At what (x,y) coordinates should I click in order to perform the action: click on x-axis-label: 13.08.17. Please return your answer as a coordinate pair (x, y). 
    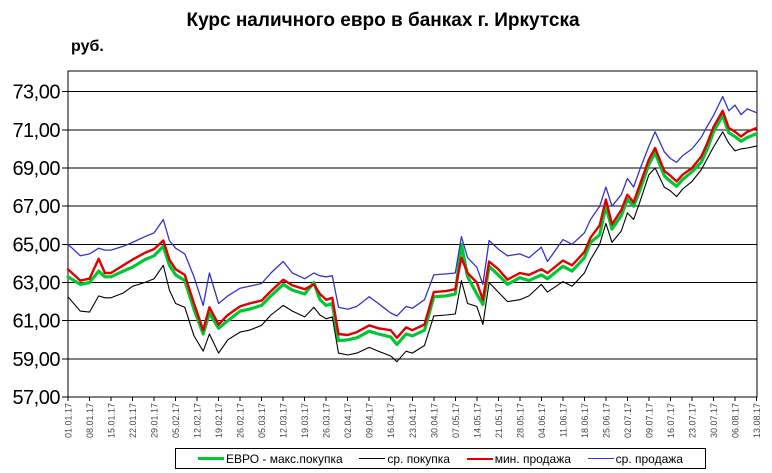
    Looking at the image, I should click on (757, 420).